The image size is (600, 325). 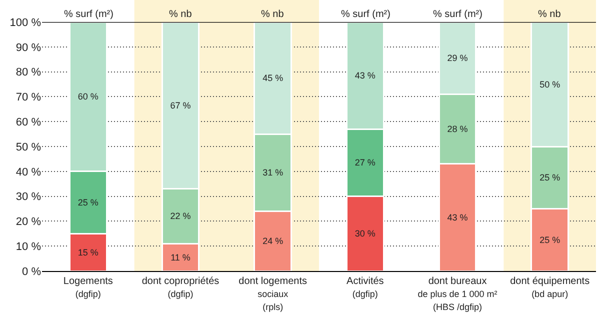 I want to click on x-tick-label: dont copropriétés (dgfip), so click(x=181, y=287).